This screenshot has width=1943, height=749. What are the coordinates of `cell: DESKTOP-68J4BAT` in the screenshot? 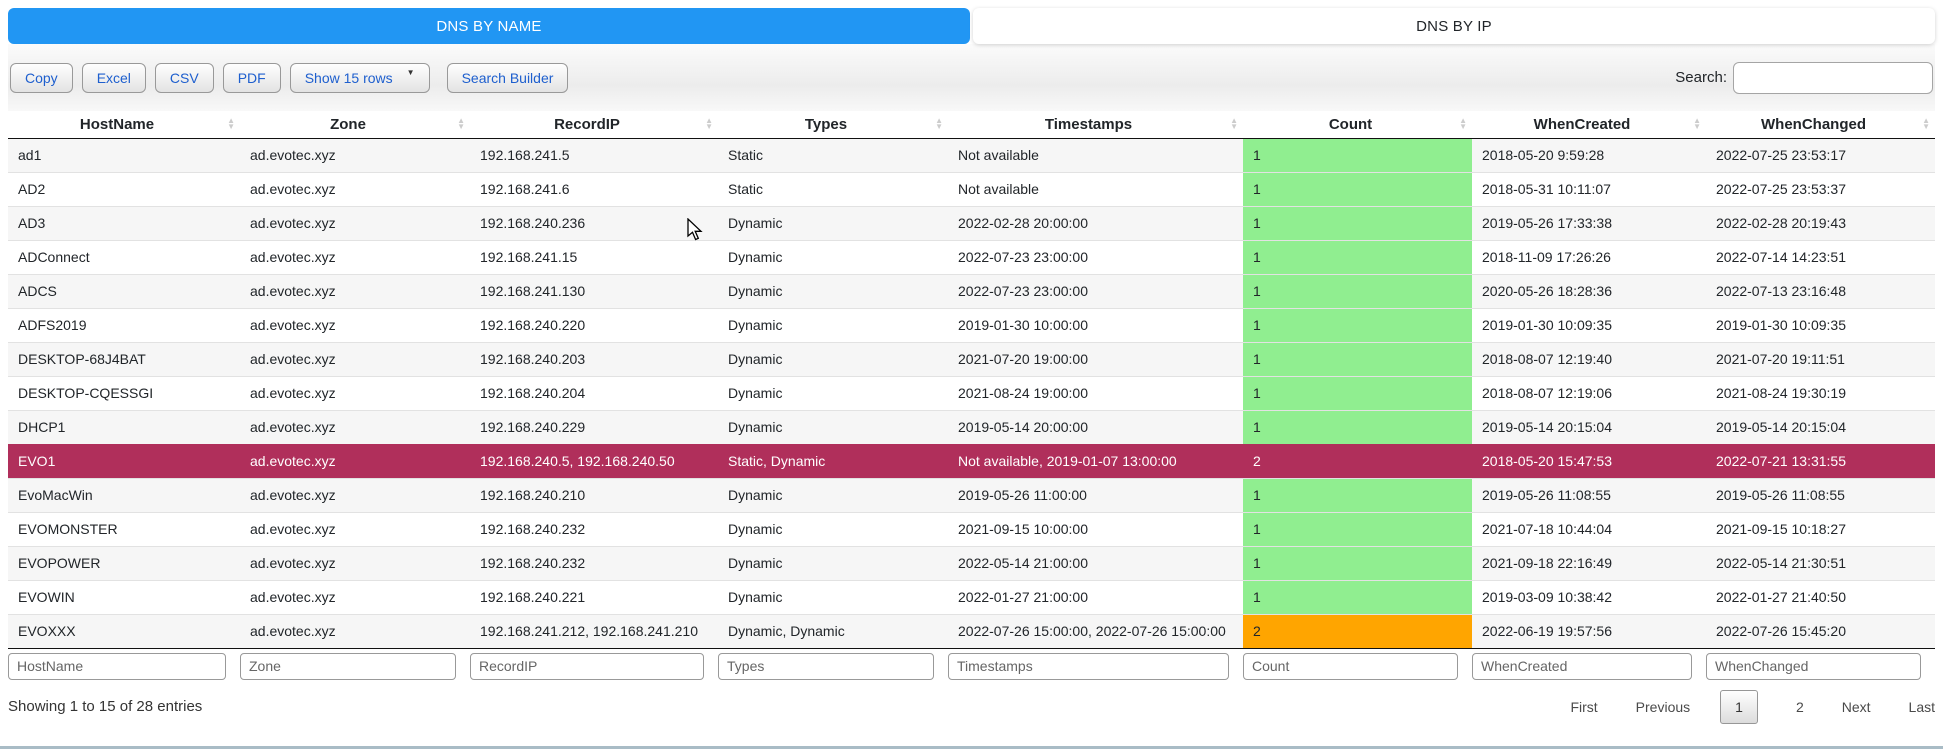 It's located at (124, 358).